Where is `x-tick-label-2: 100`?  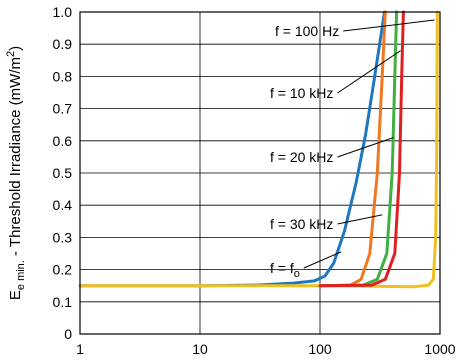 x-tick-label-2: 100 is located at coordinates (320, 349).